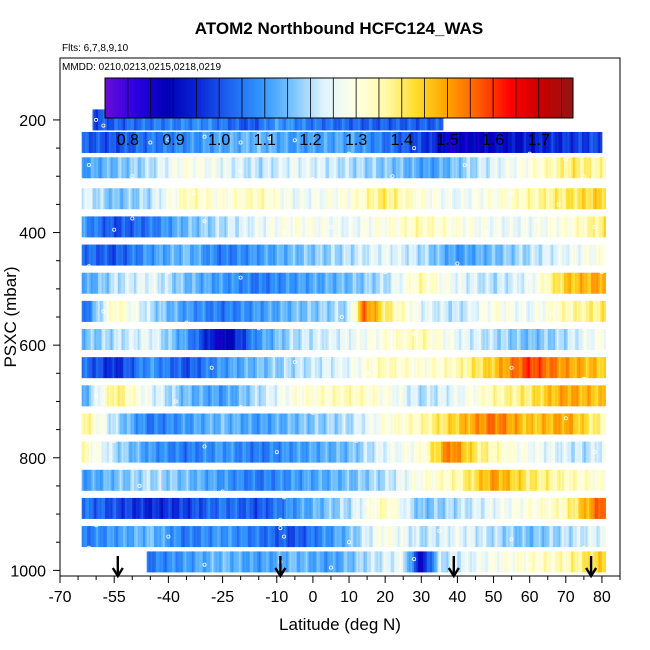 This screenshot has height=650, width=650. Describe the element at coordinates (558, 204) in the screenshot. I see `sample-point` at that location.